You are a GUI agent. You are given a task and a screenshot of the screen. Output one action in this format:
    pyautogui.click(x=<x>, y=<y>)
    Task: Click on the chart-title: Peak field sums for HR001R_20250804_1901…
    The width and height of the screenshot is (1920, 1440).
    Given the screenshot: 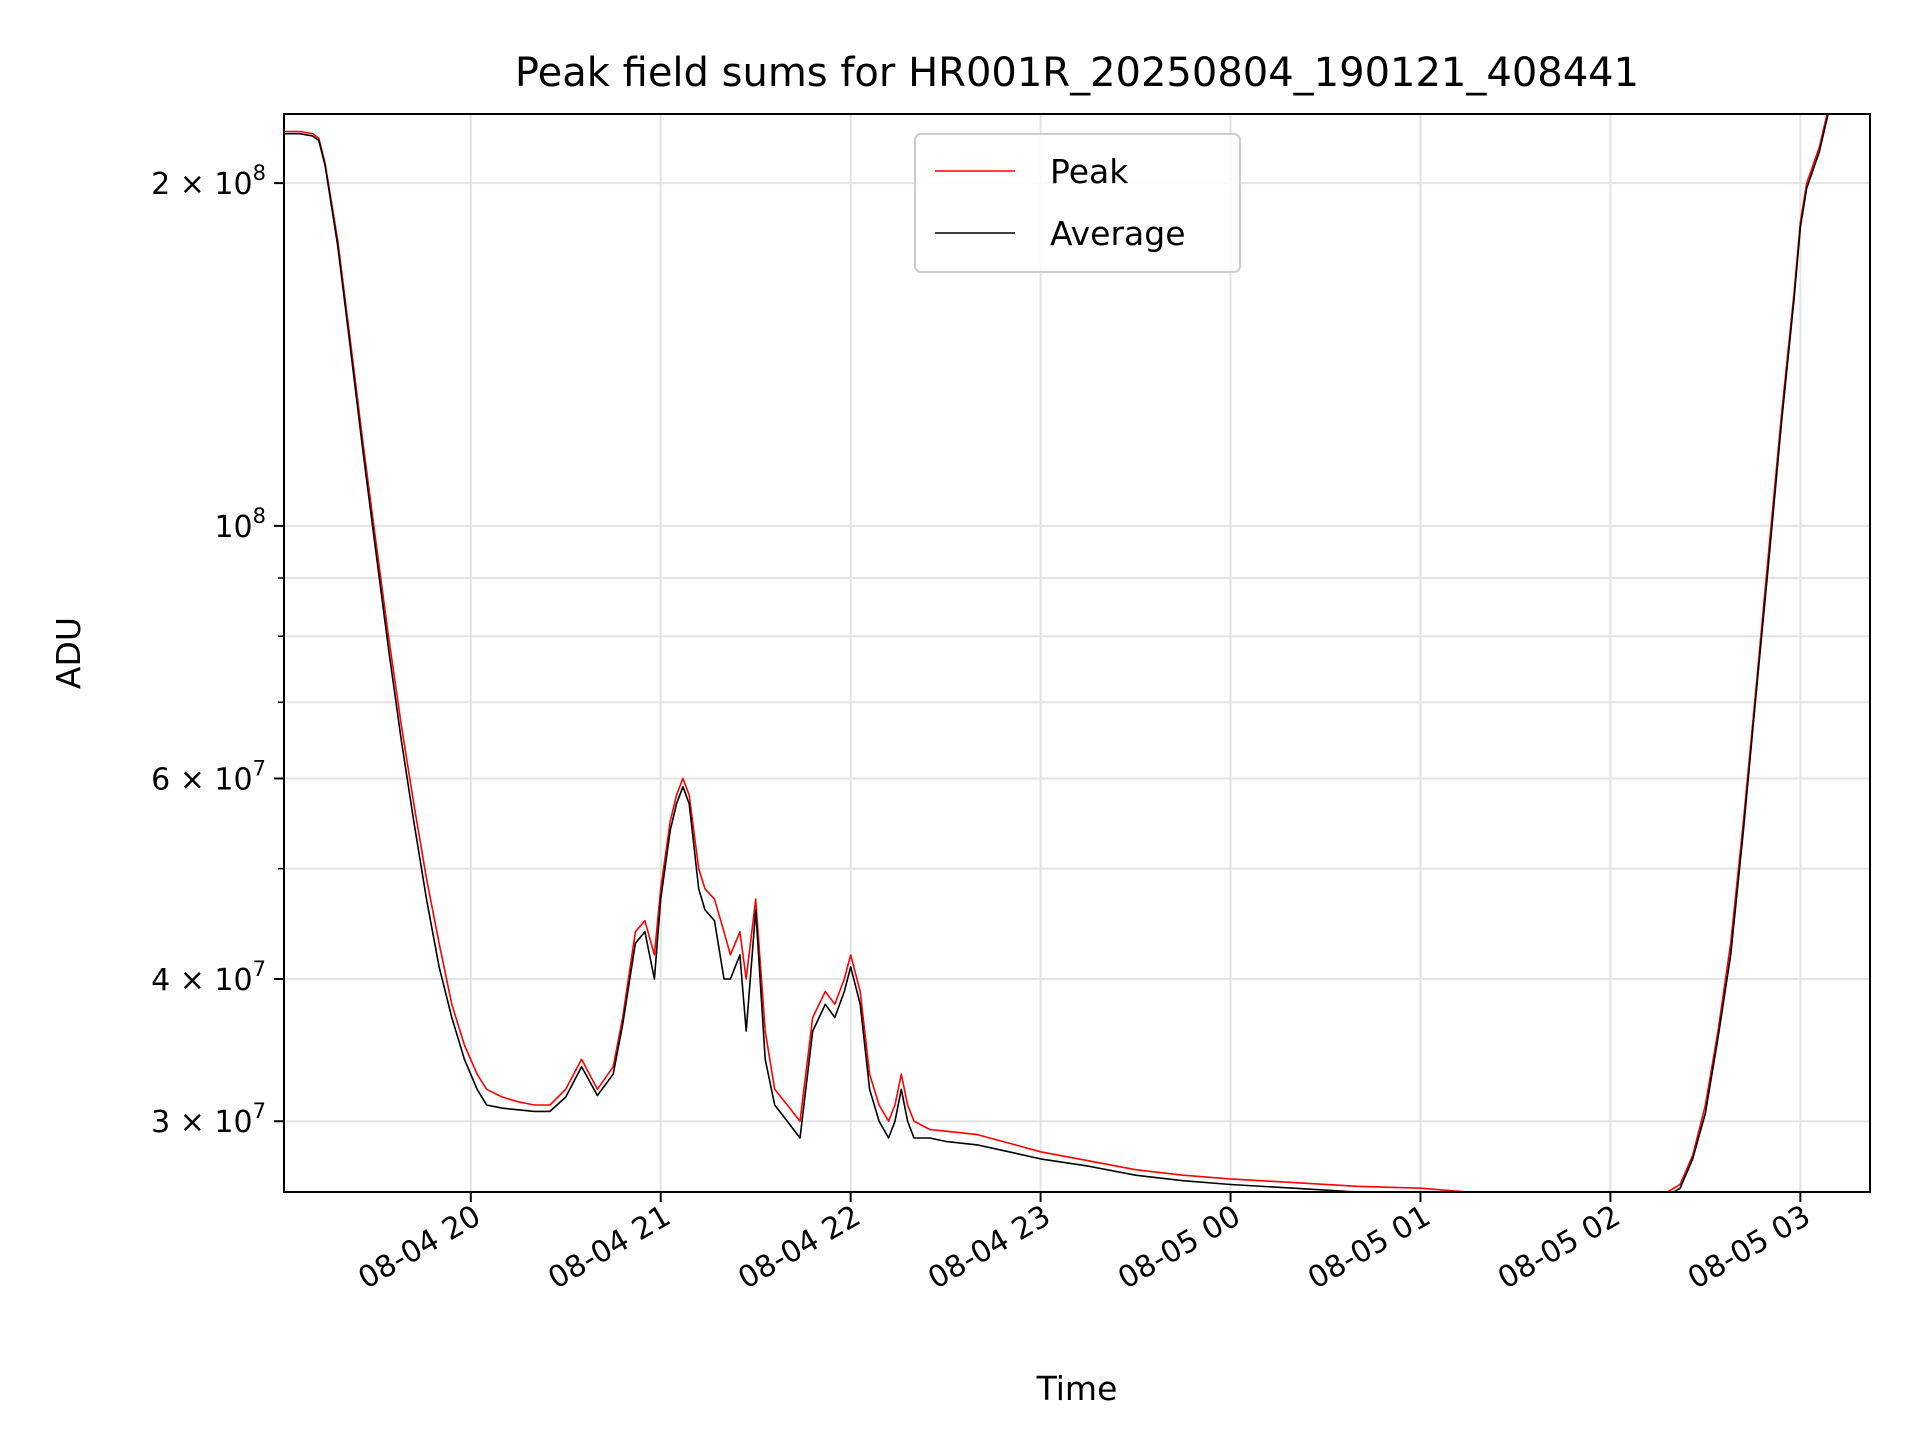 What is the action you would take?
    pyautogui.click(x=1077, y=73)
    